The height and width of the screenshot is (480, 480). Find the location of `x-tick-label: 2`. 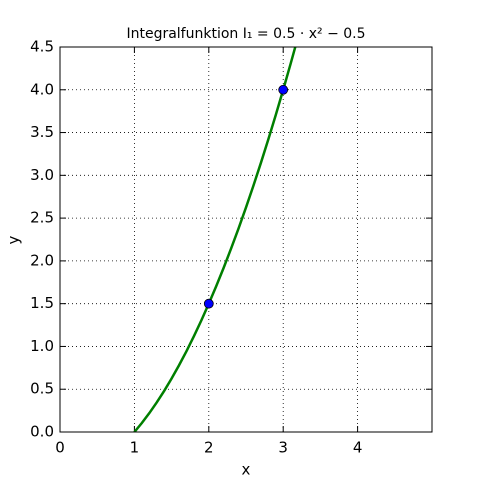

x-tick-label: 2 is located at coordinates (209, 448).